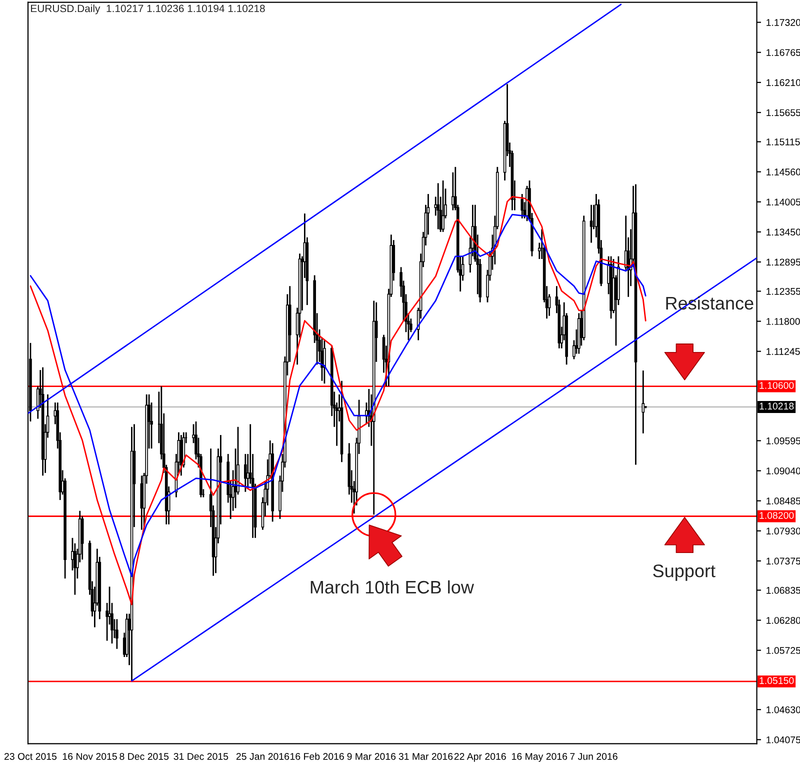 This screenshot has height=762, width=800. Describe the element at coordinates (263, 756) in the screenshot. I see `x-tick-label: 25 Jan 2016` at that location.